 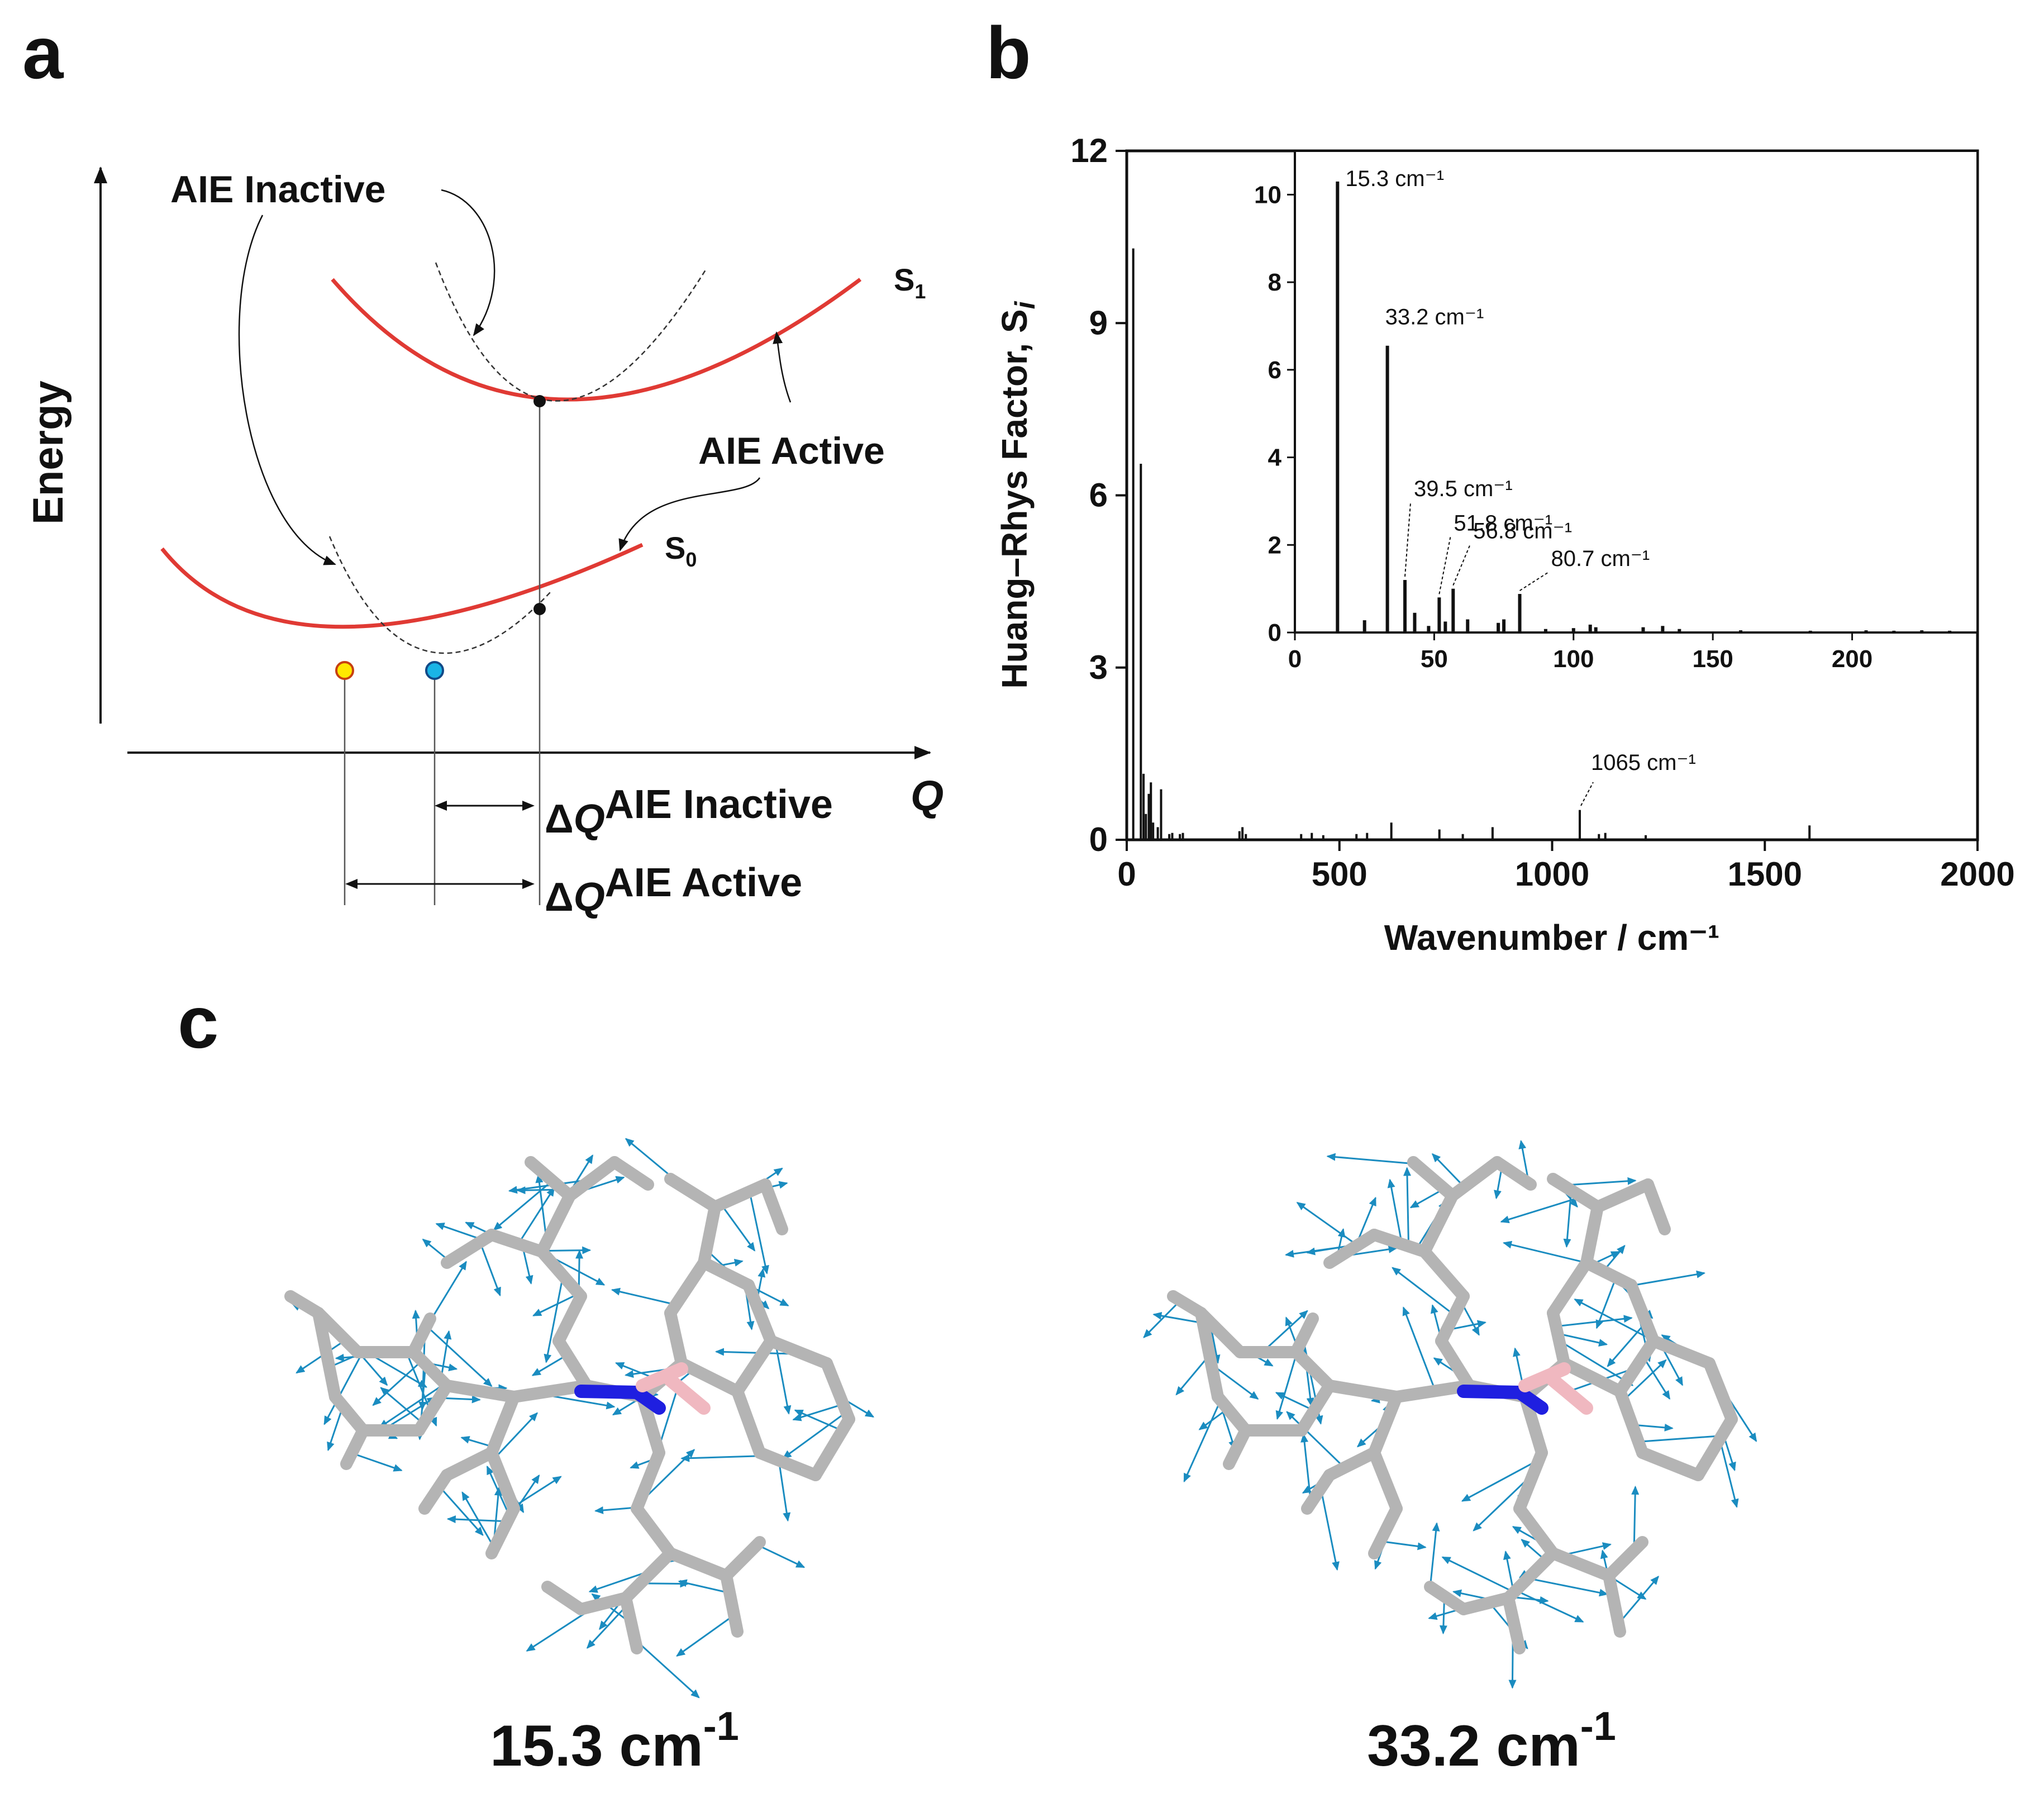 I want to click on s1-curve, so click(x=596, y=340).